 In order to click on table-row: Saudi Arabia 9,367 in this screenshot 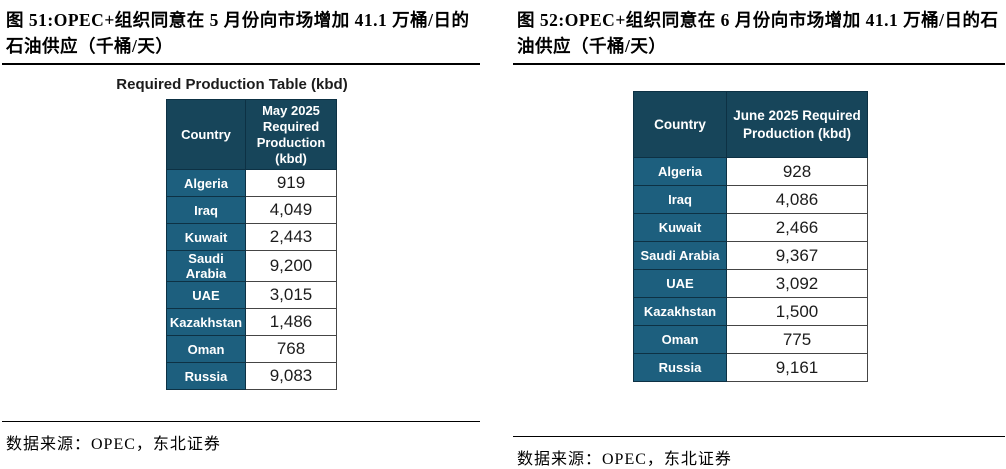, I will do `click(750, 255)`.